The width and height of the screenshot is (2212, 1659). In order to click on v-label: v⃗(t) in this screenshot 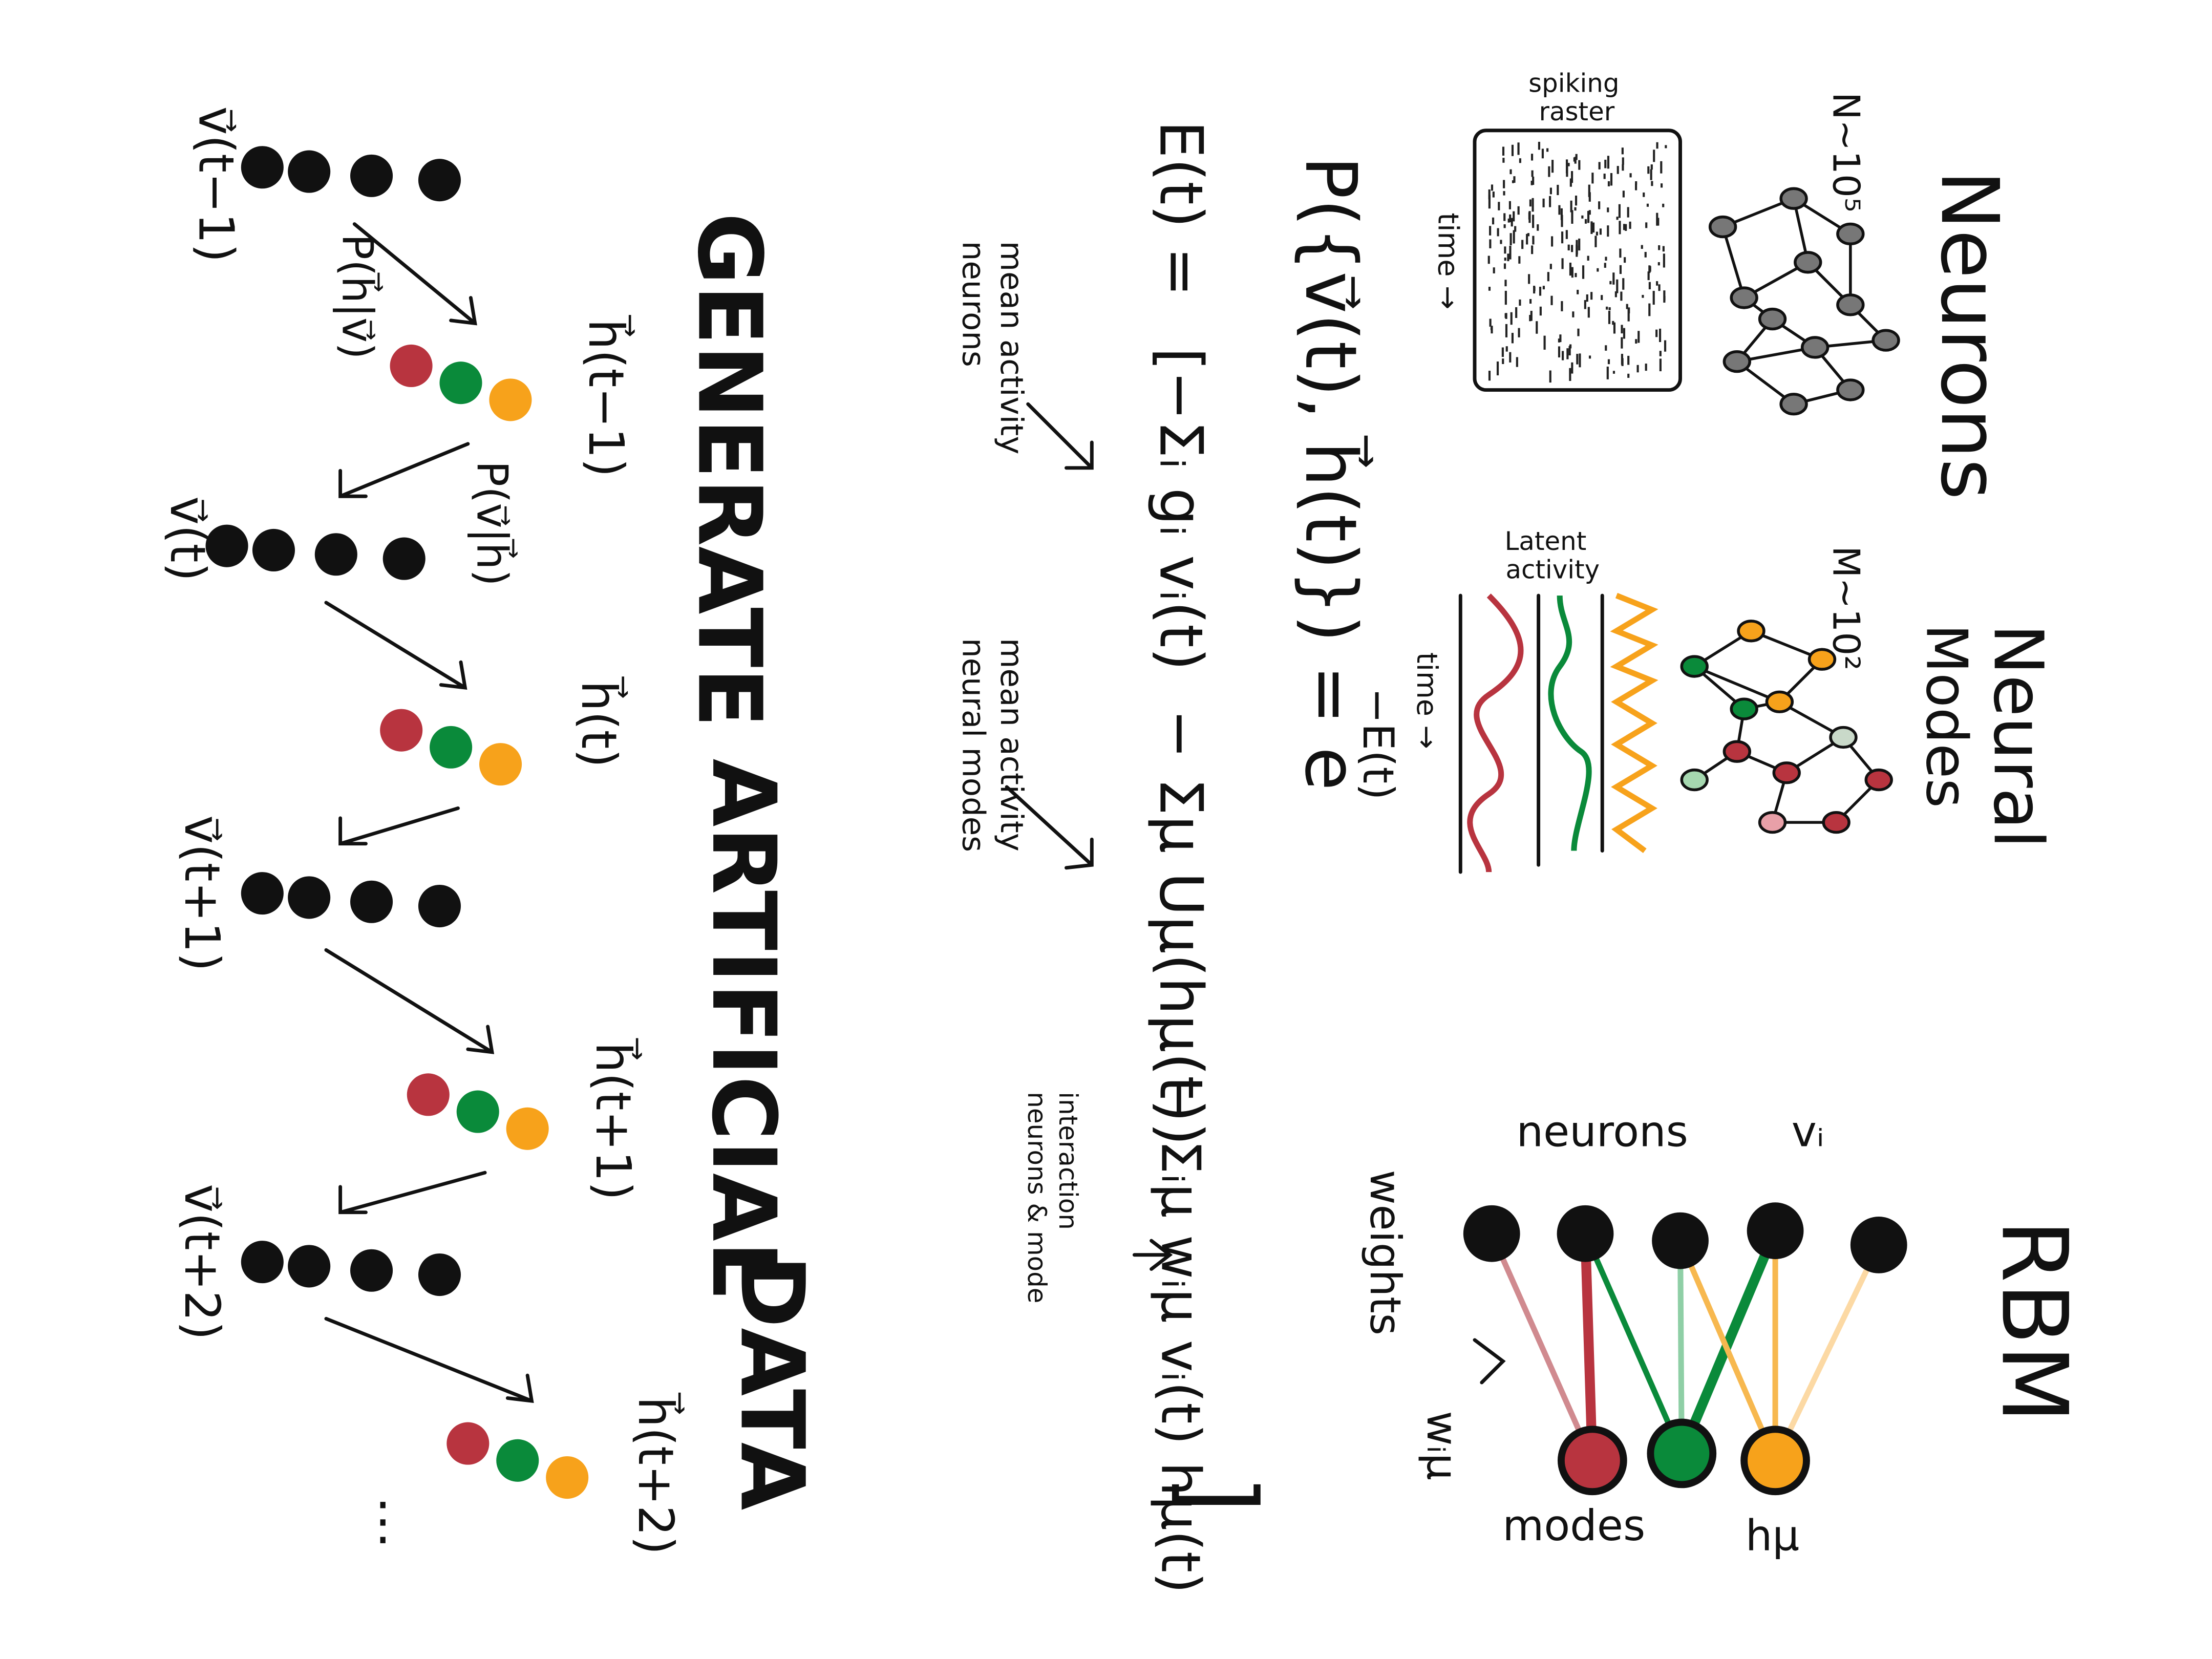, I will do `click(187, 539)`.